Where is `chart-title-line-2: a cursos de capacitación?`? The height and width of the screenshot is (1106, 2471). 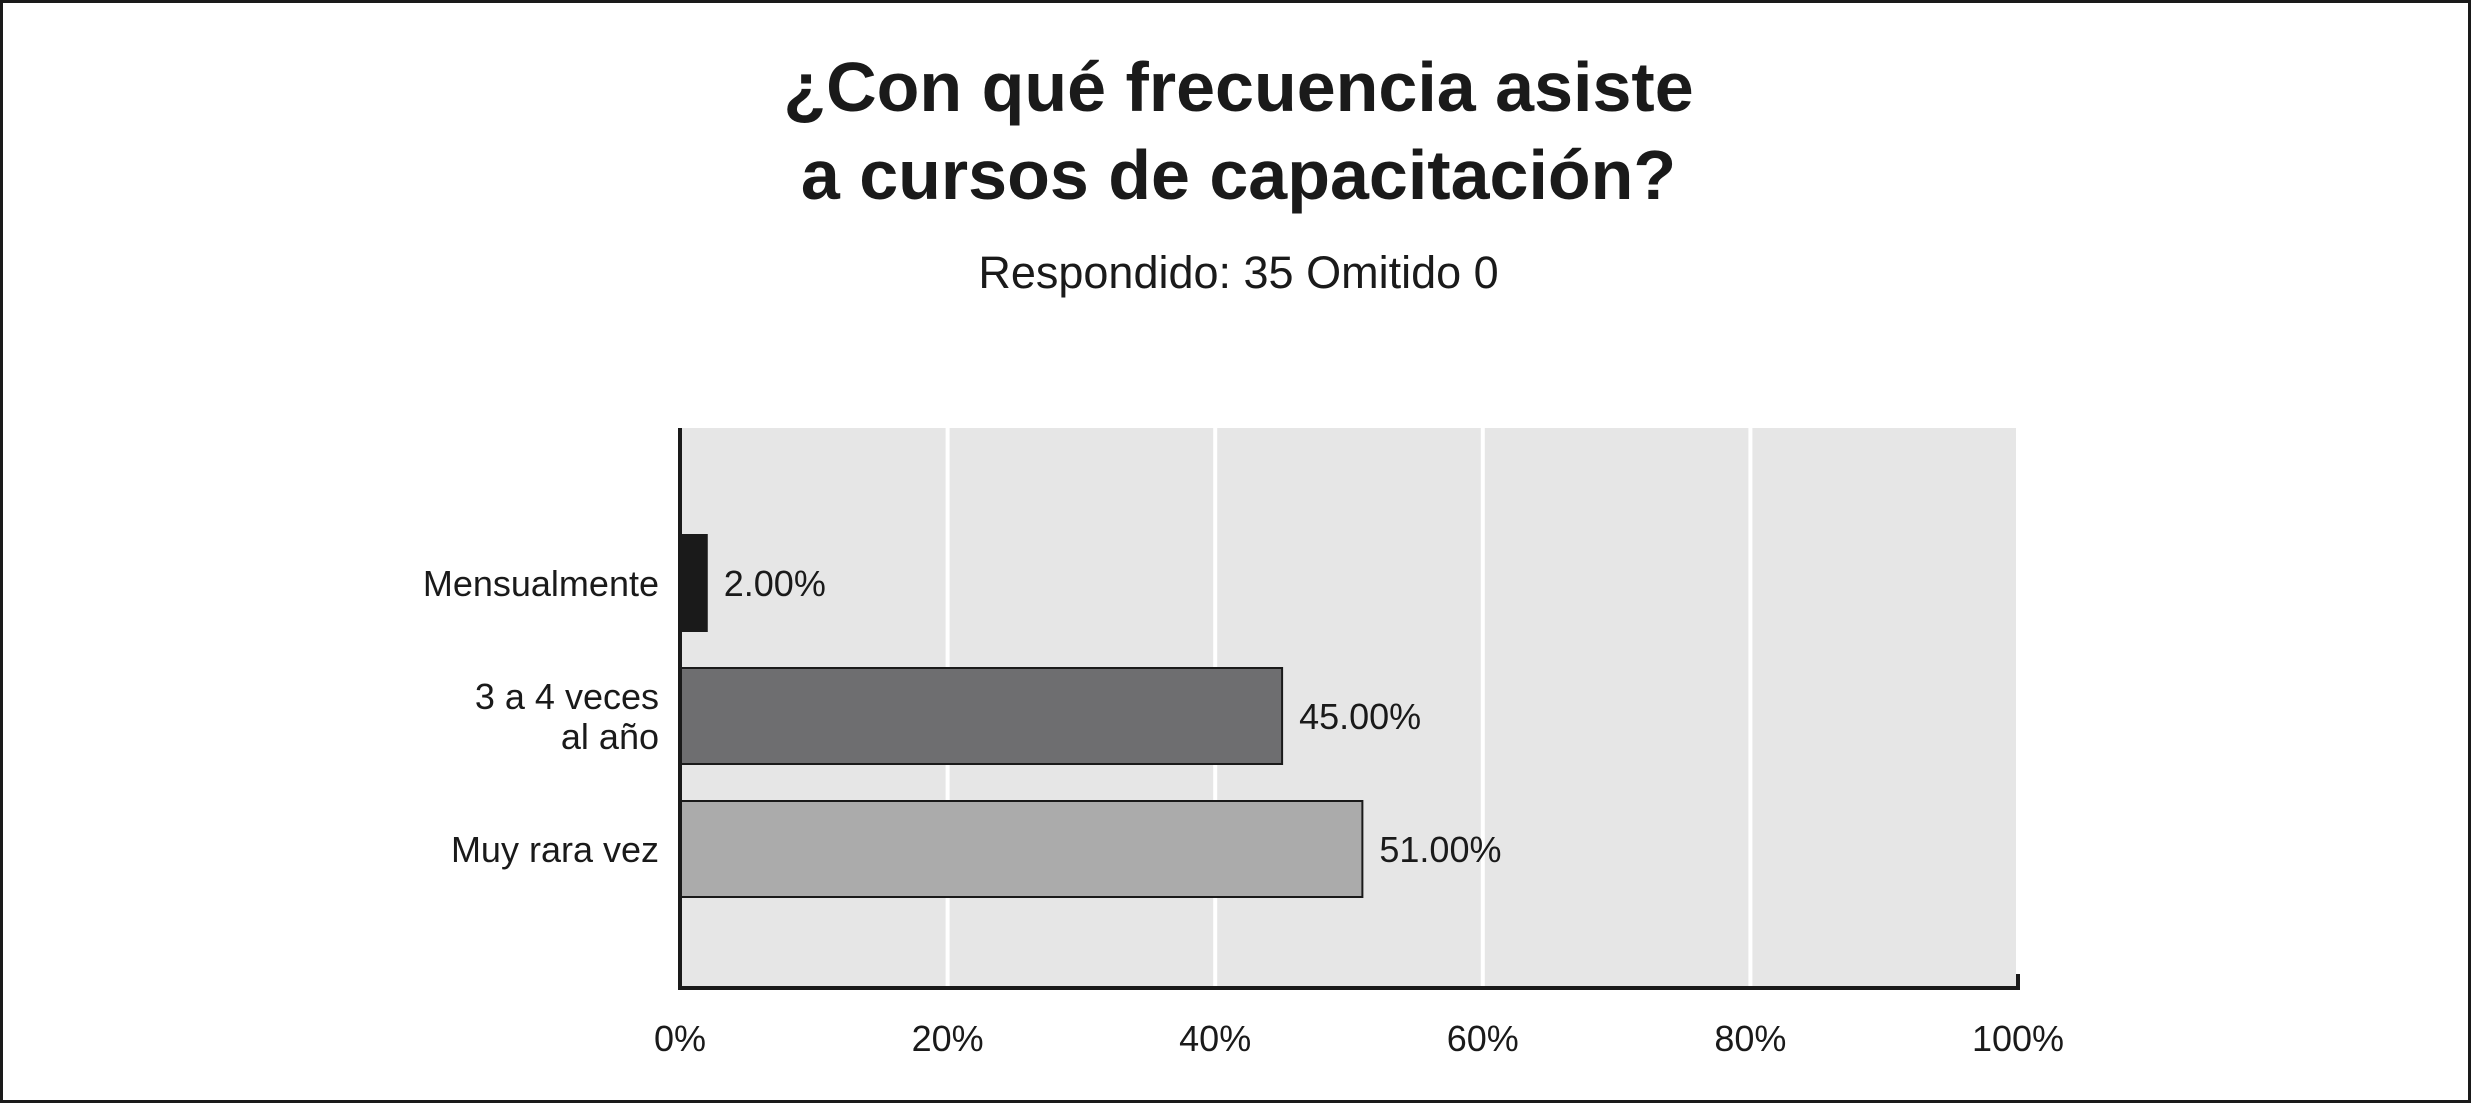
chart-title-line-2: a cursos de capacitación? is located at coordinates (1238, 175).